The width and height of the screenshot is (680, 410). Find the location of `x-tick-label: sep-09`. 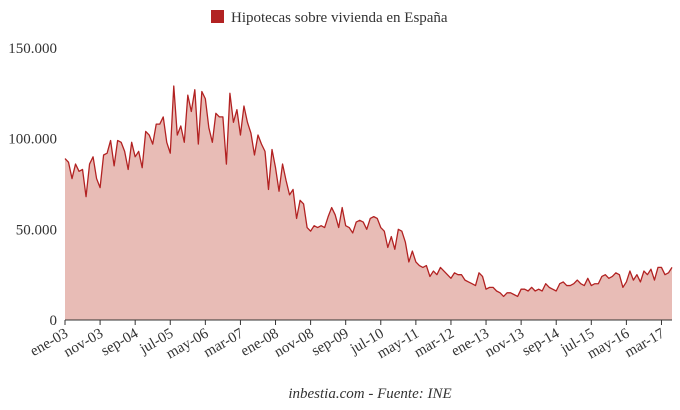

x-tick-label: sep-09 is located at coordinates (330, 343).